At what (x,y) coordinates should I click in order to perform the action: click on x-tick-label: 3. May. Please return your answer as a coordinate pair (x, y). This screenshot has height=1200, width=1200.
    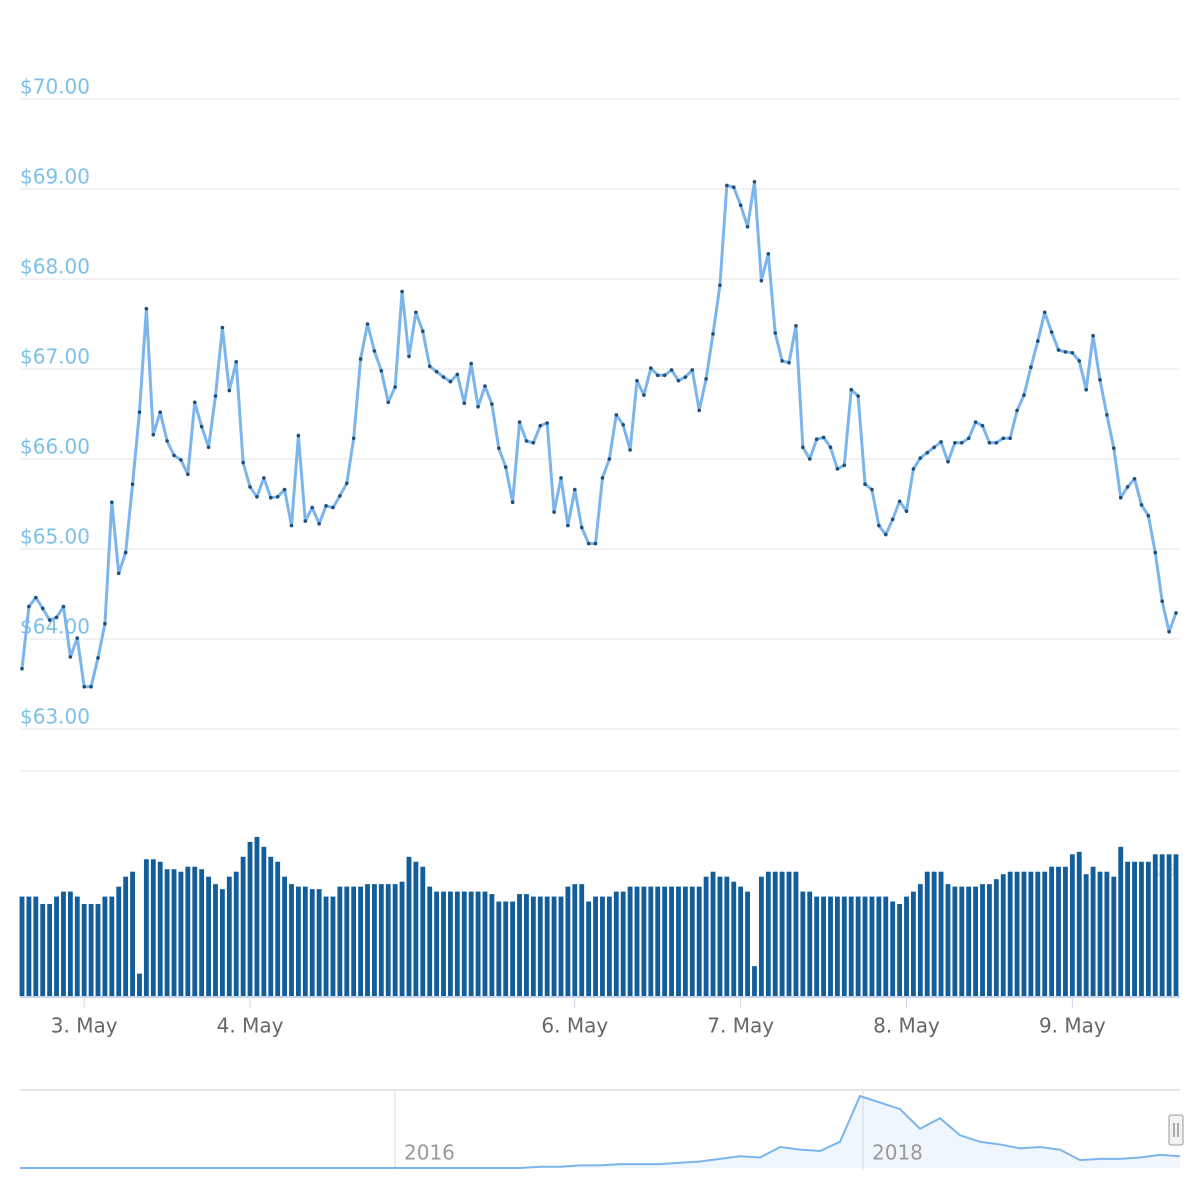
    Looking at the image, I should click on (84, 1026).